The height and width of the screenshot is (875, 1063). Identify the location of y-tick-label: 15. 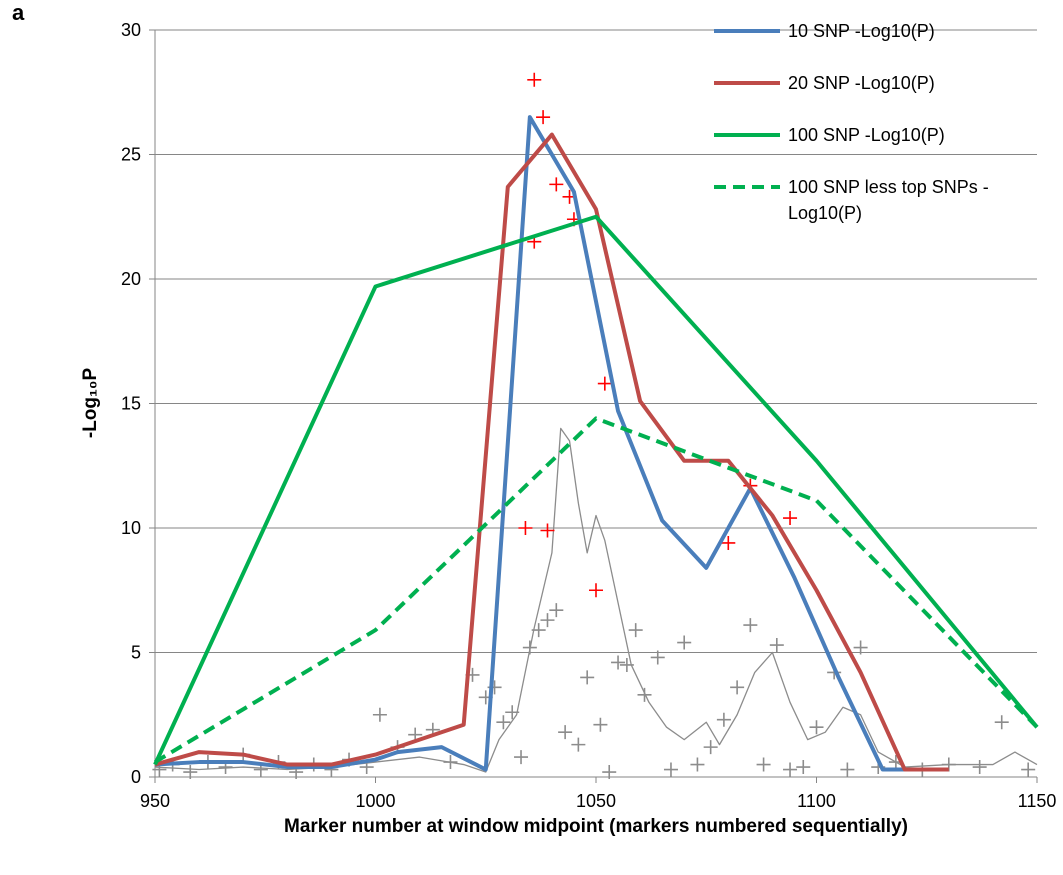
(131, 404).